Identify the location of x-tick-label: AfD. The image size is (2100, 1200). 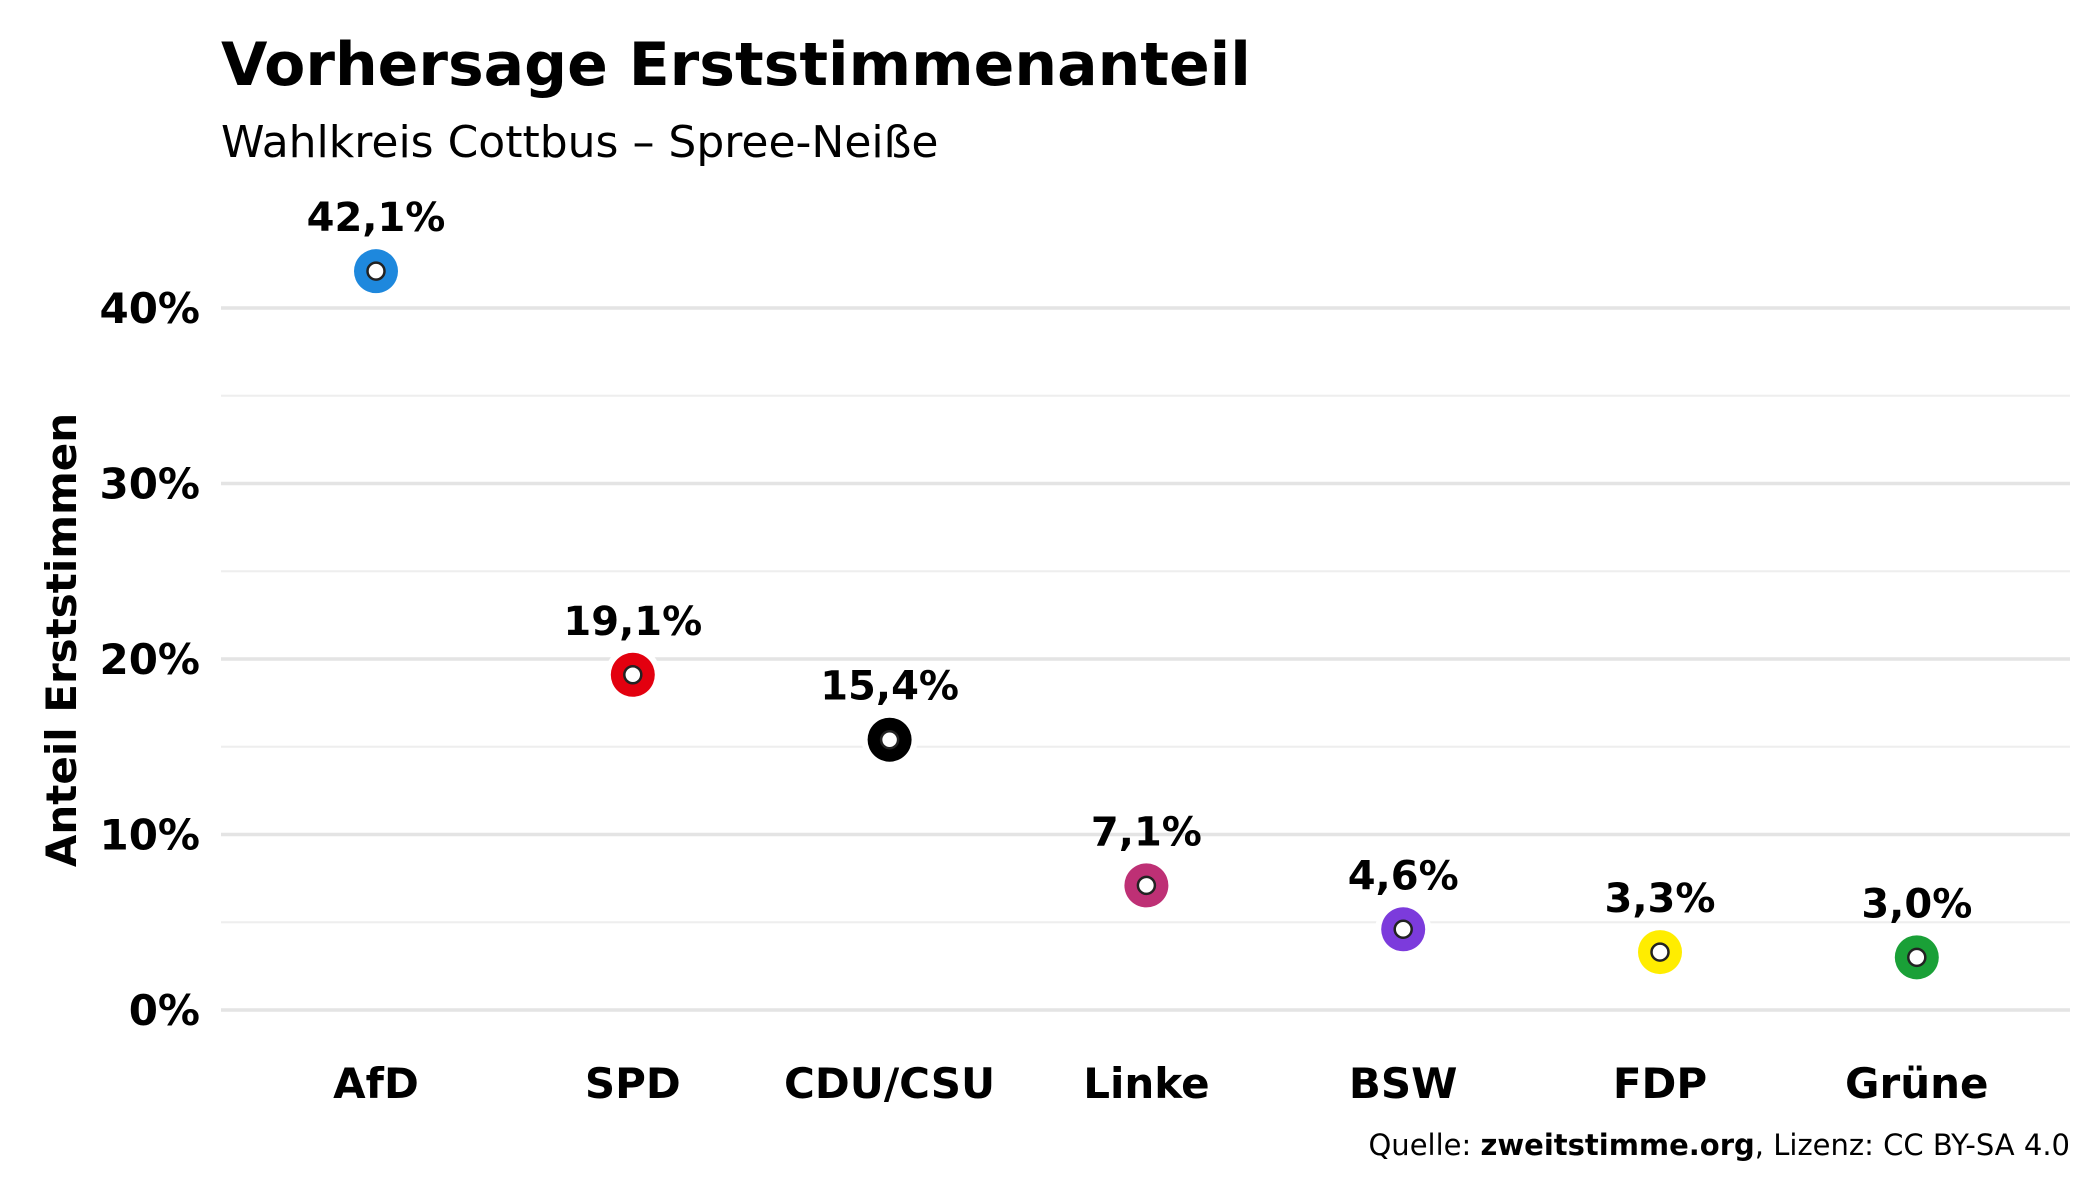
(376, 1083).